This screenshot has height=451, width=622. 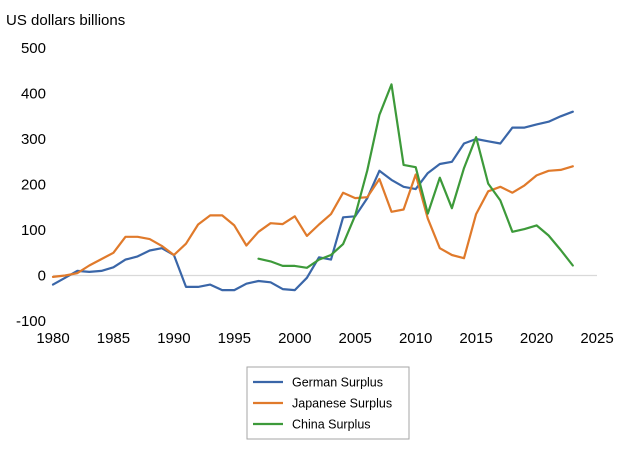 I want to click on y-tick-label: 0, so click(x=42, y=276).